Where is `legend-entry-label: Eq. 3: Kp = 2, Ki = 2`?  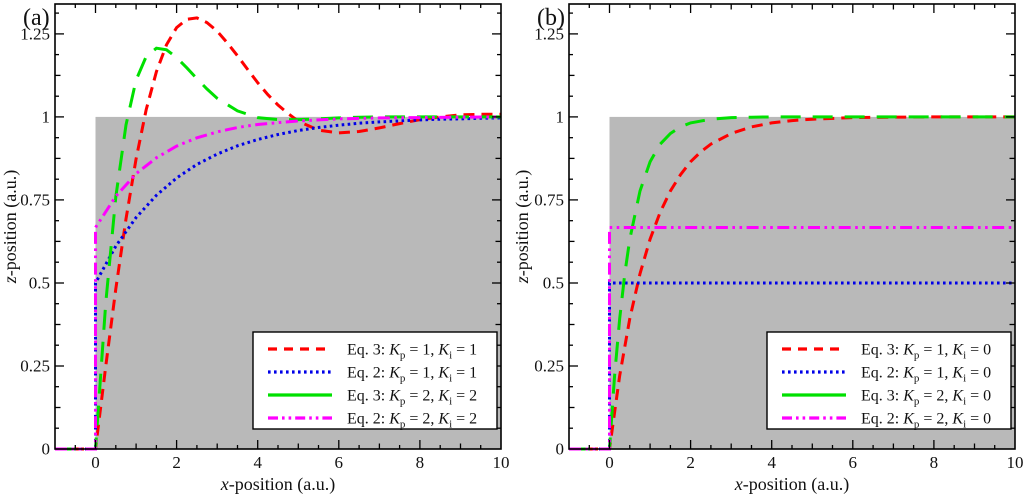
legend-entry-label: Eq. 3: Kp = 2, Ki = 2 is located at coordinates (412, 398).